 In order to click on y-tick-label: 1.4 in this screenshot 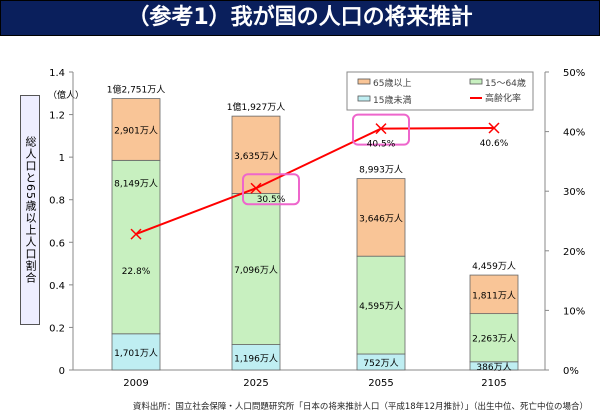, I will do `click(57, 73)`.